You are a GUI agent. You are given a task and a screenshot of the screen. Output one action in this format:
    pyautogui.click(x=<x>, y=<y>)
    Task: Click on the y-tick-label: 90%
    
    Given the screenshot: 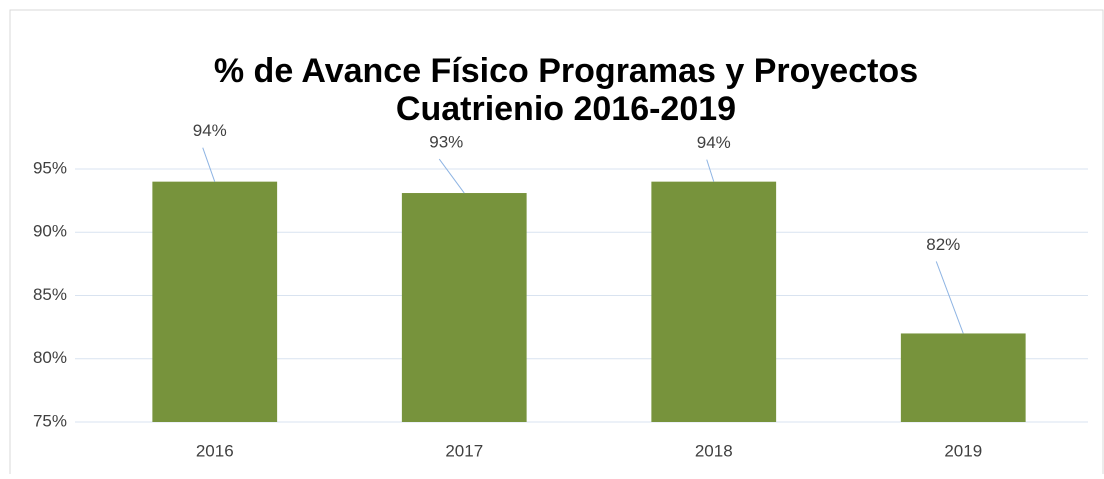 What is the action you would take?
    pyautogui.click(x=50, y=231)
    